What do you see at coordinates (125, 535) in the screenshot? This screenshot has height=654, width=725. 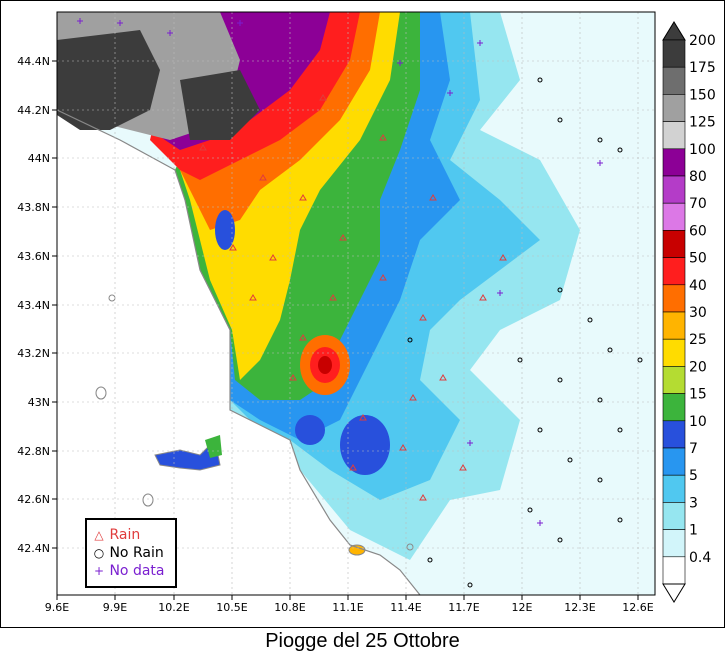 I see `key-rain-label: Rain` at bounding box center [125, 535].